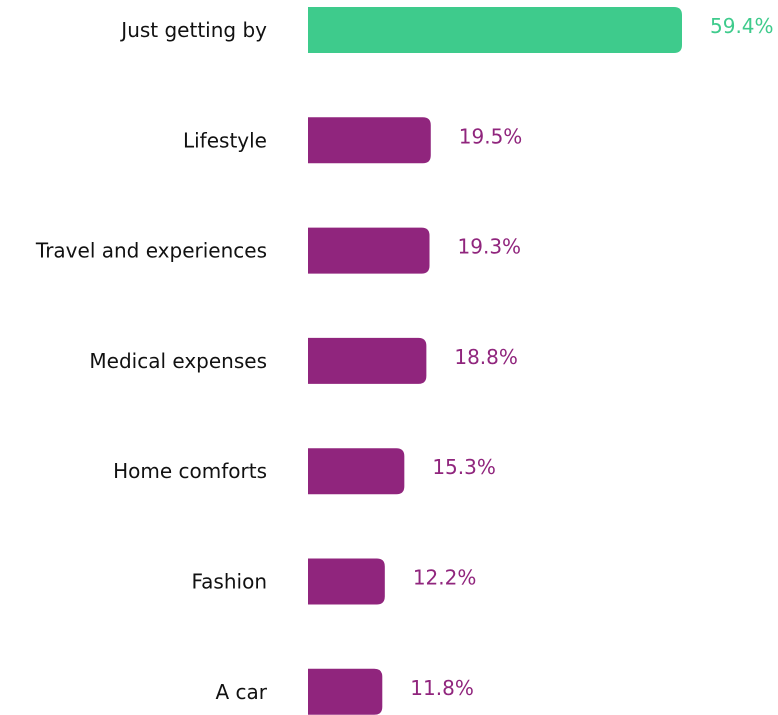  What do you see at coordinates (490, 247) in the screenshot?
I see `value-label-travel-and-experiences: 19.3%` at bounding box center [490, 247].